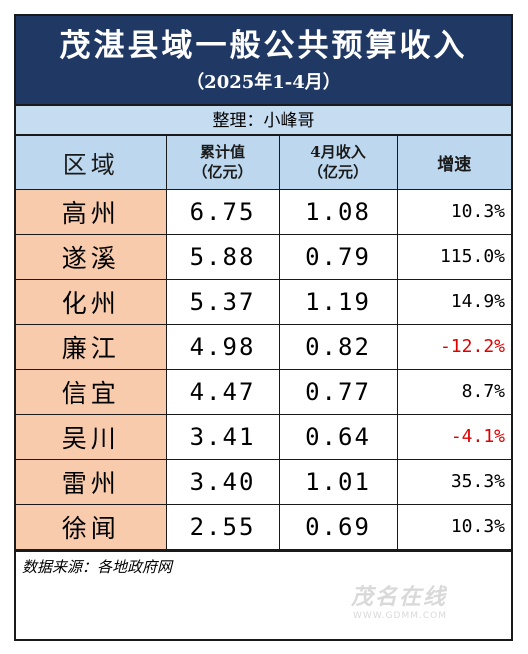 This screenshot has height=654, width=528. Describe the element at coordinates (453, 391) in the screenshot. I see `growth-cell: 8.7%` at that location.